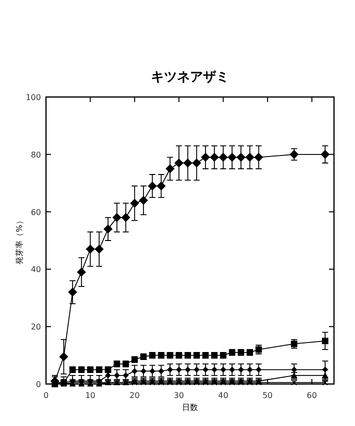 This screenshot has height=426, width=355. I want to click on x-tick-label: 40, so click(223, 395).